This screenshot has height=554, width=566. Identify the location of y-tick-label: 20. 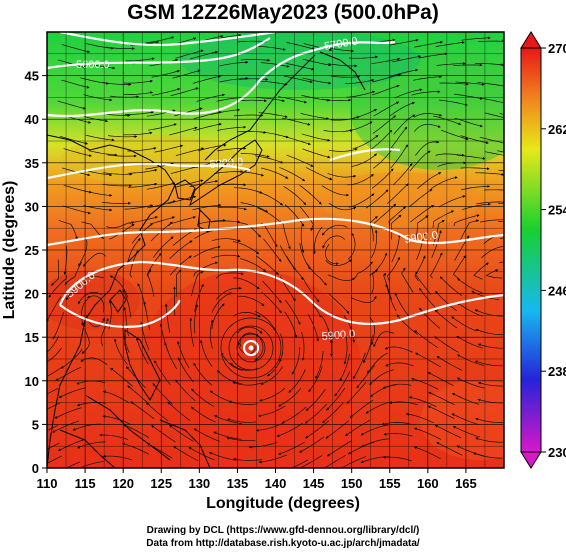
(32, 294).